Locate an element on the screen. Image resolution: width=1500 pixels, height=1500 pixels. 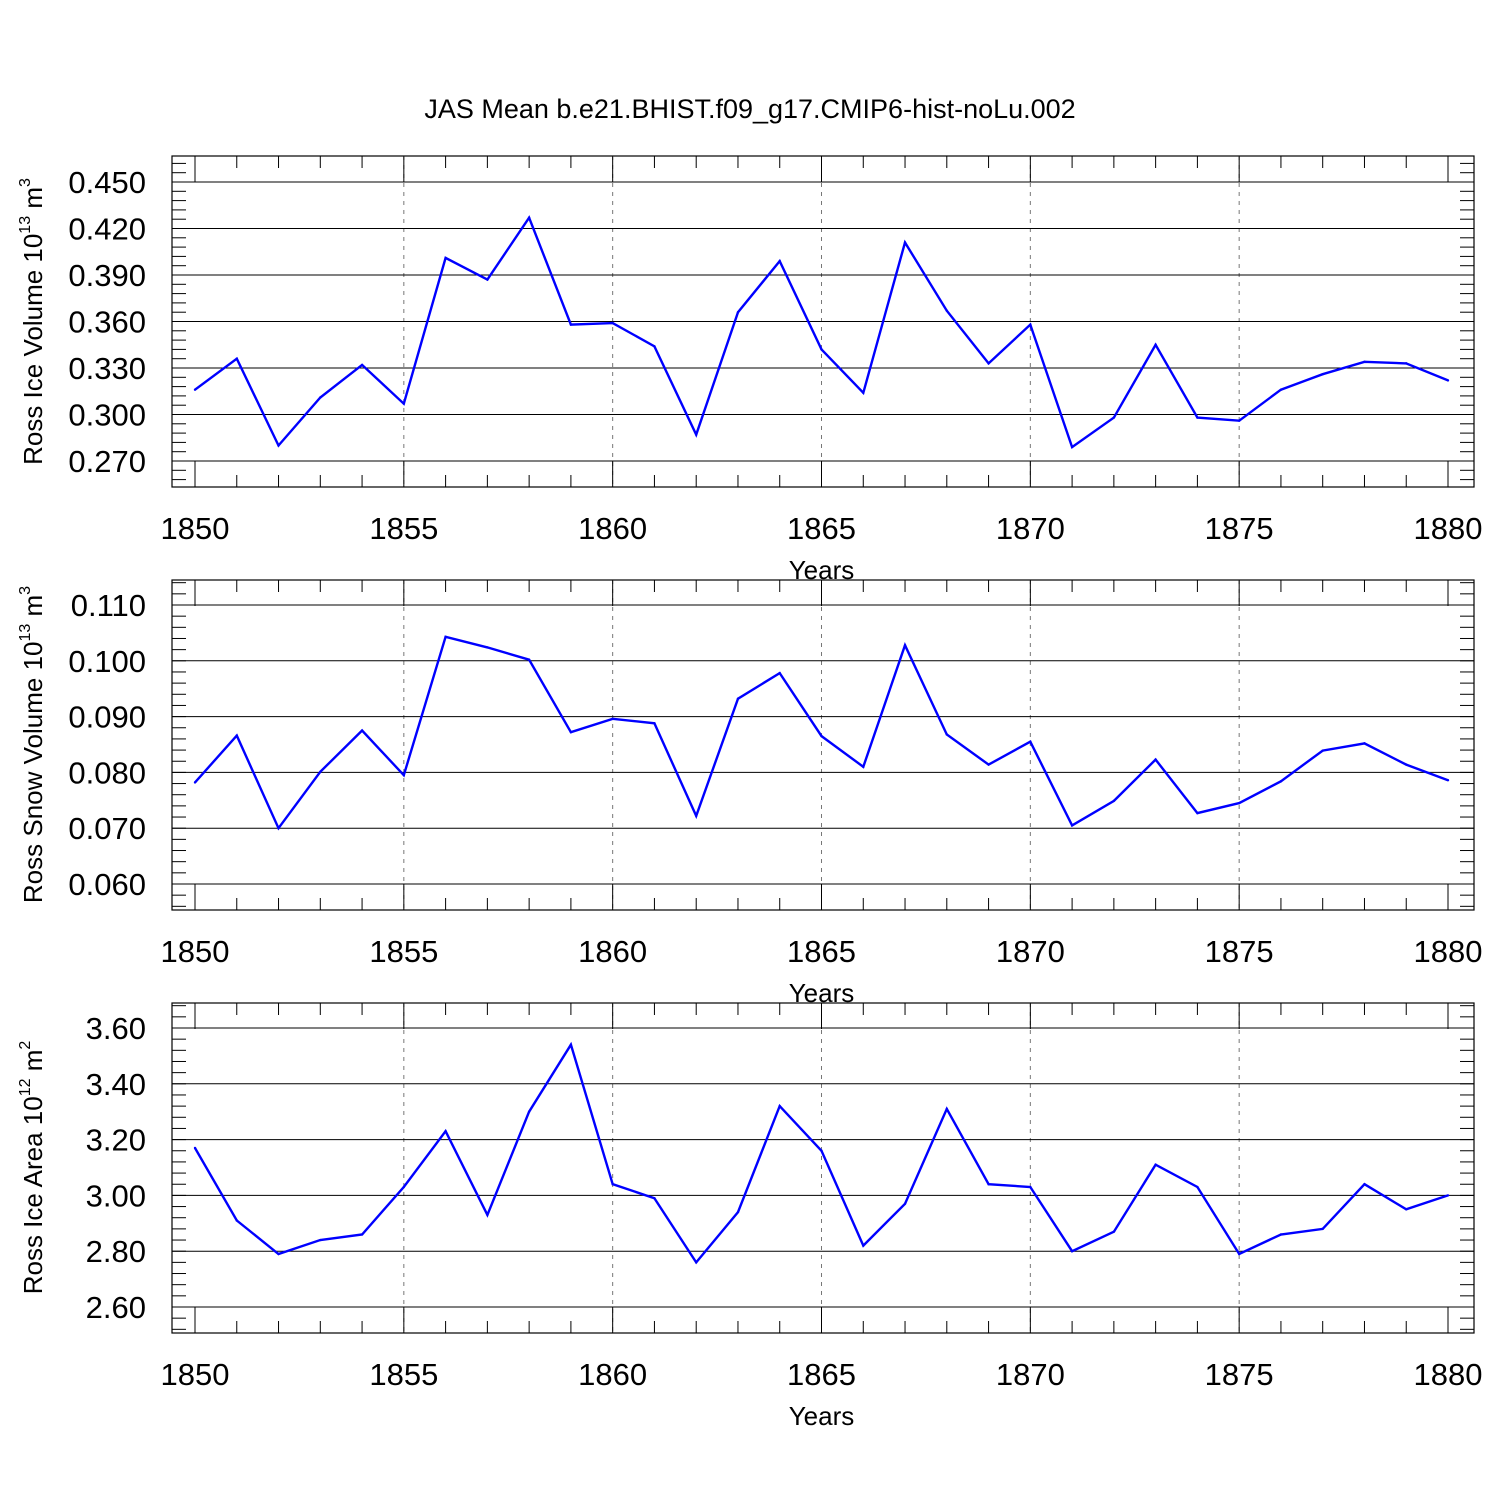
x-tick-label: 1880 is located at coordinates (1448, 951).